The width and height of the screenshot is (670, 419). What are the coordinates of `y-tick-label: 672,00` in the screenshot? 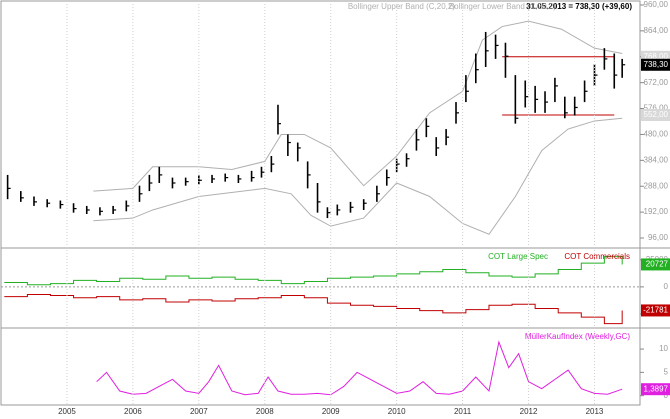 It's located at (656, 82).